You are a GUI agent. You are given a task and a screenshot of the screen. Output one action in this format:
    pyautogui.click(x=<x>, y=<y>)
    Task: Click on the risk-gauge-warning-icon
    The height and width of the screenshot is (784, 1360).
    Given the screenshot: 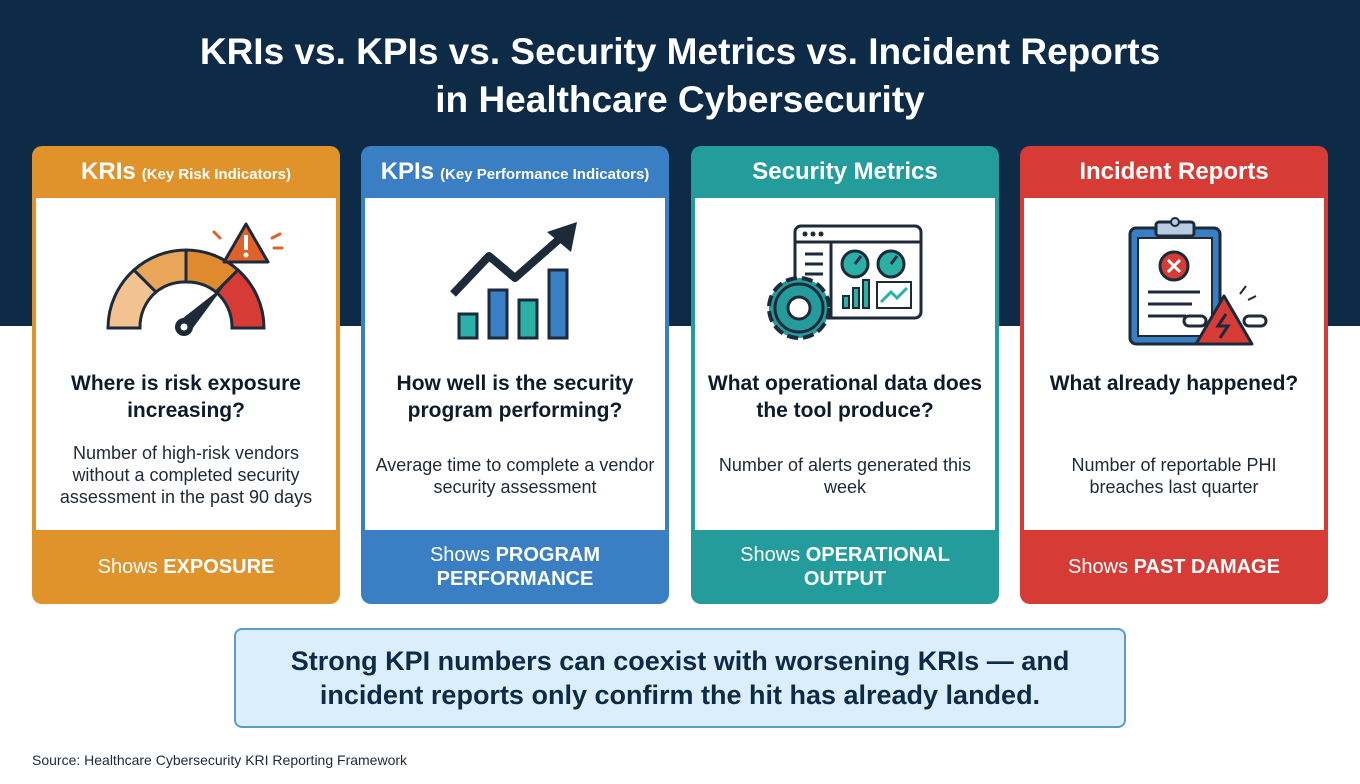 What is the action you would take?
    pyautogui.click(x=186, y=296)
    